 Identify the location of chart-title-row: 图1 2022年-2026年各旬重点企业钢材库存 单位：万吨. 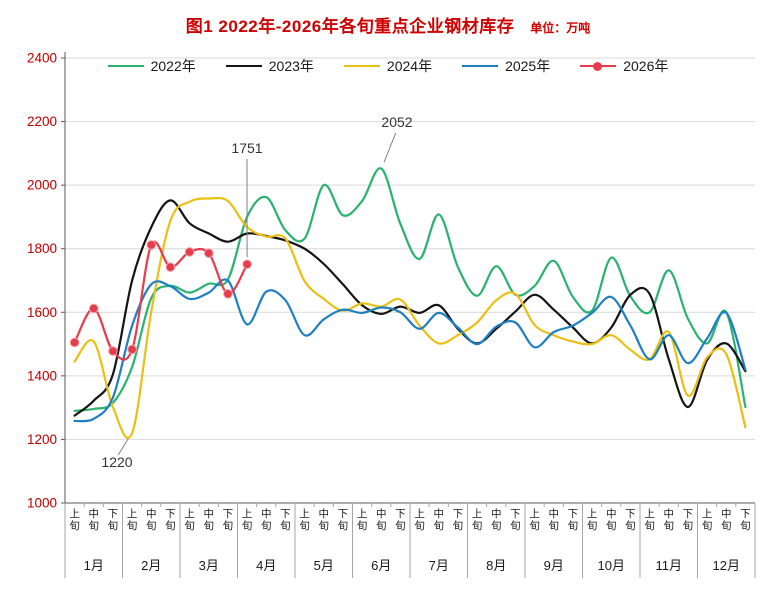
(388, 24).